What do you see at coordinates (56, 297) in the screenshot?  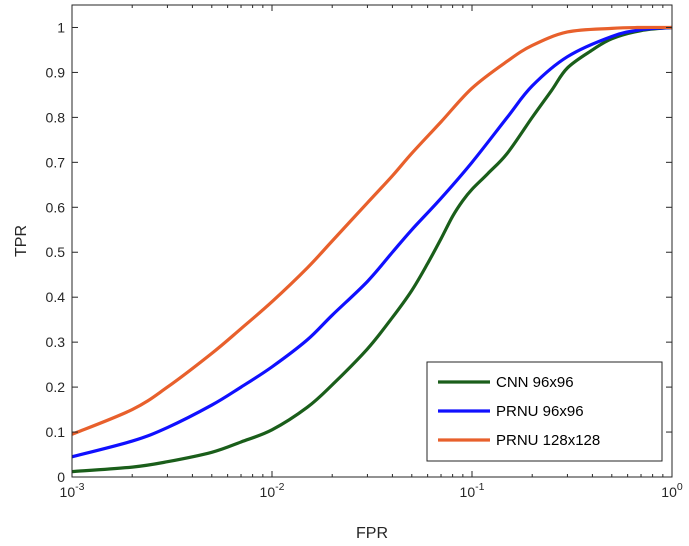 I see `y-tick-label: 0.4` at bounding box center [56, 297].